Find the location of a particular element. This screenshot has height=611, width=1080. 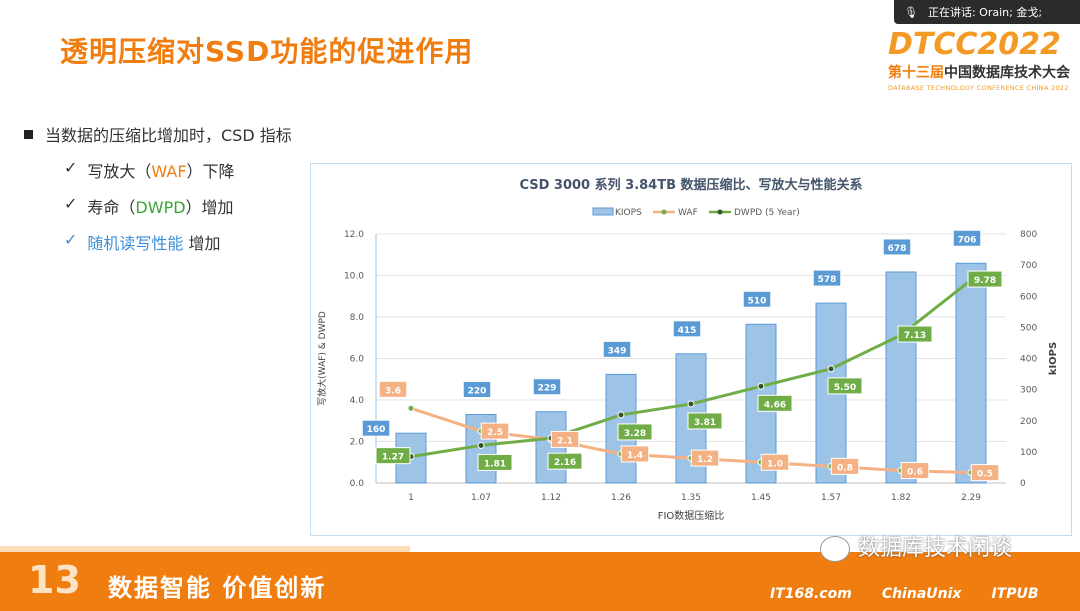

x-tick-label: 1.45 is located at coordinates (761, 498).